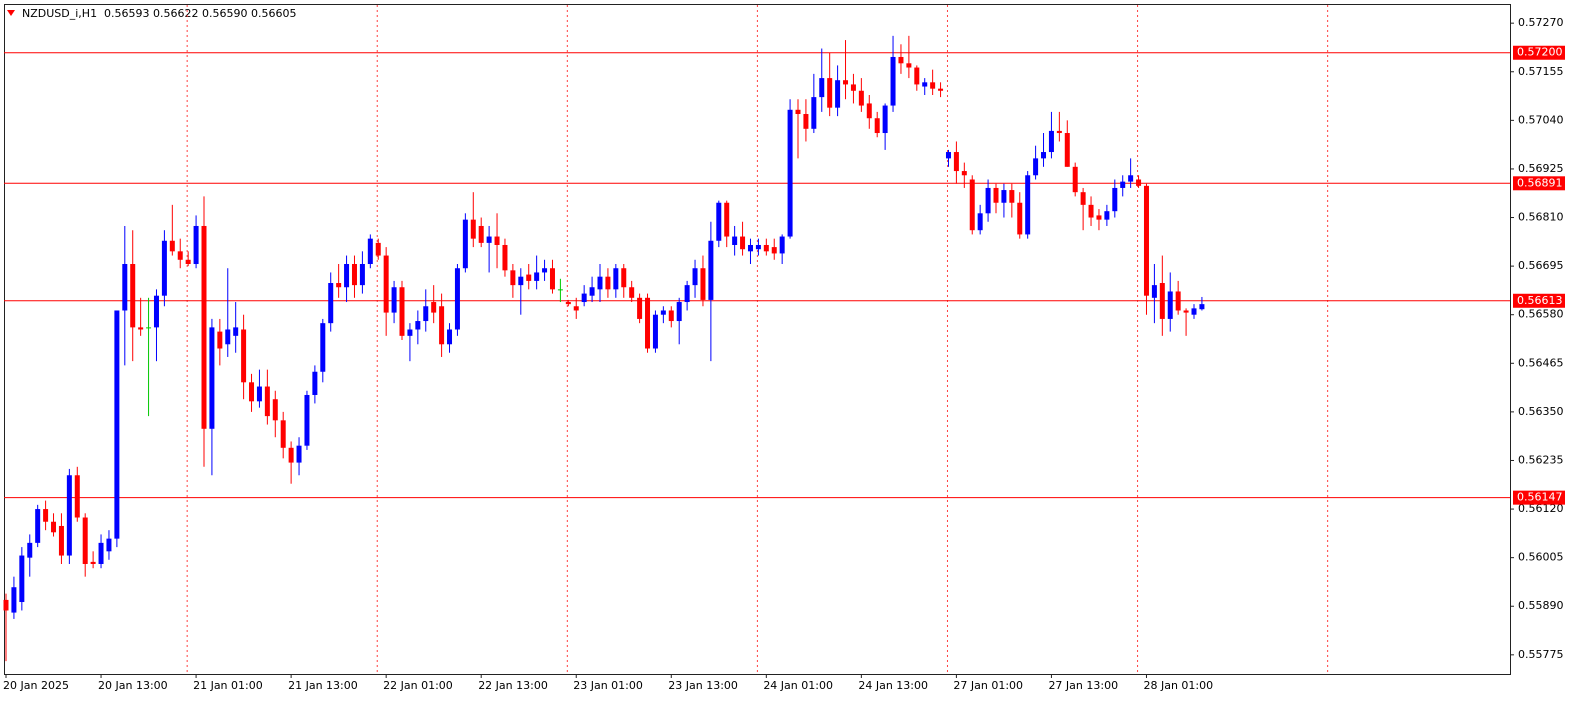 The image size is (1586, 708). I want to click on x-tick-label: 27 Jan 13:00, so click(1083, 685).